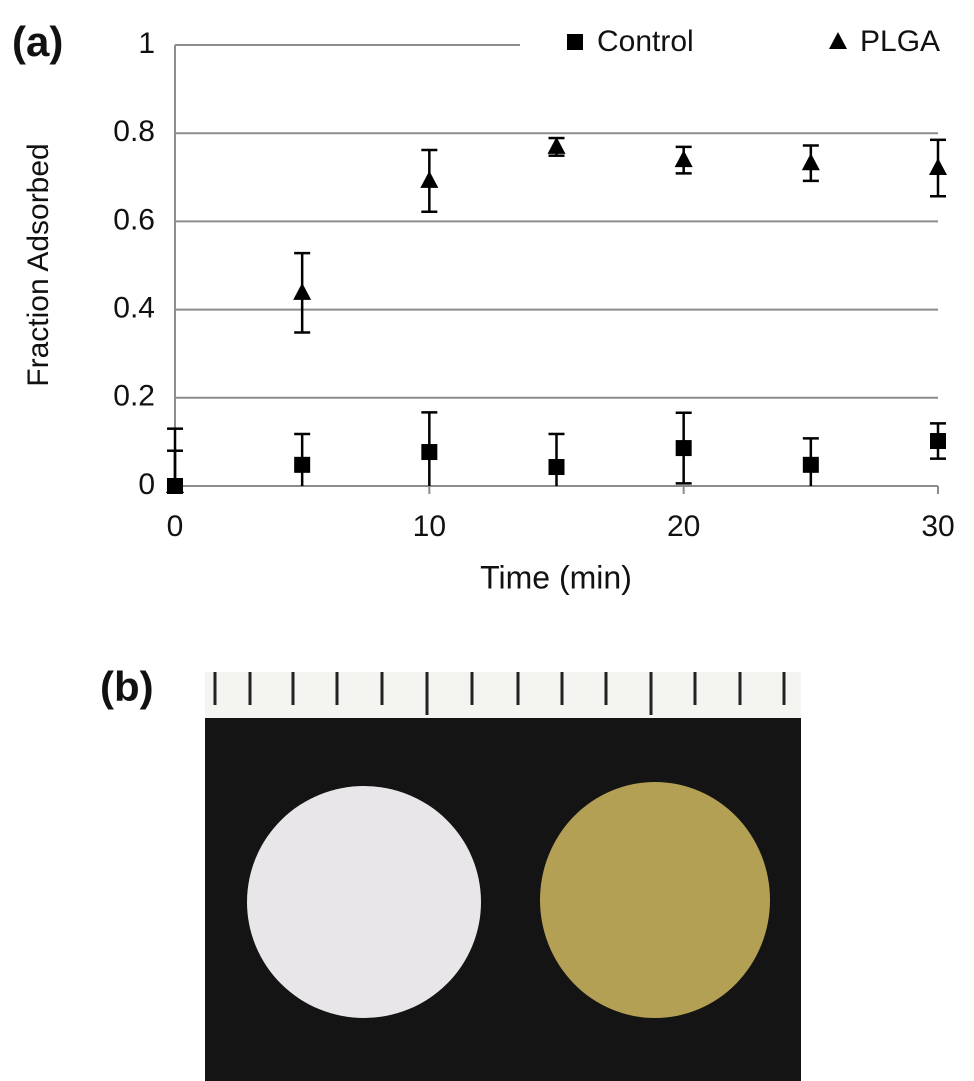  What do you see at coordinates (747, 42) in the screenshot?
I see `legend-background` at bounding box center [747, 42].